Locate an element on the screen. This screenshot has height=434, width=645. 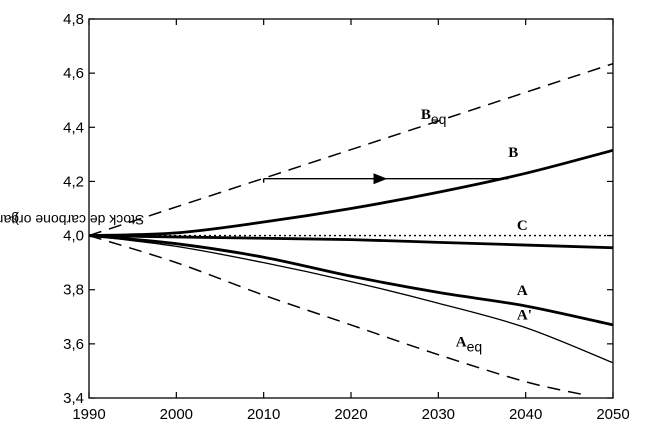
x-tick-label: 2030 is located at coordinates (438, 414).